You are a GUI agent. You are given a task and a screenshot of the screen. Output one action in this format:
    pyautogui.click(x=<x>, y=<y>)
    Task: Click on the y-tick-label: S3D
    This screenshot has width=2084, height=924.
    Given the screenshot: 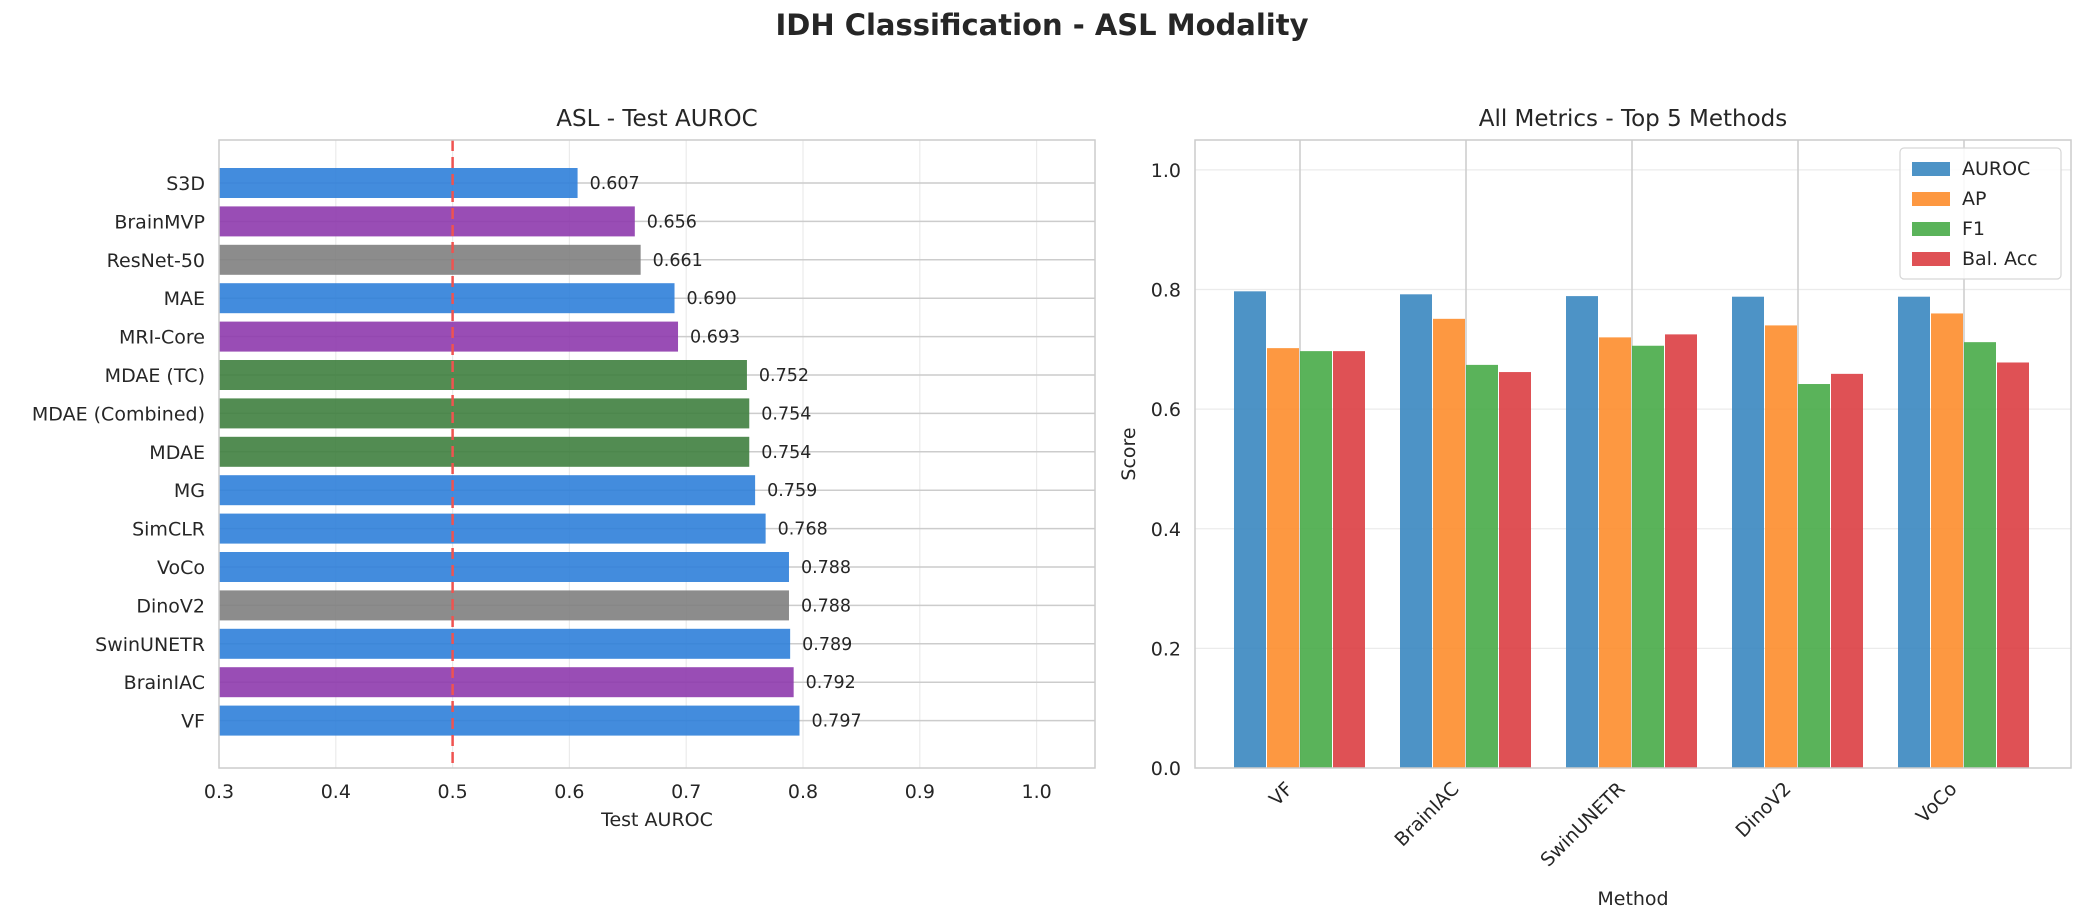 What is the action you would take?
    pyautogui.click(x=185, y=184)
    